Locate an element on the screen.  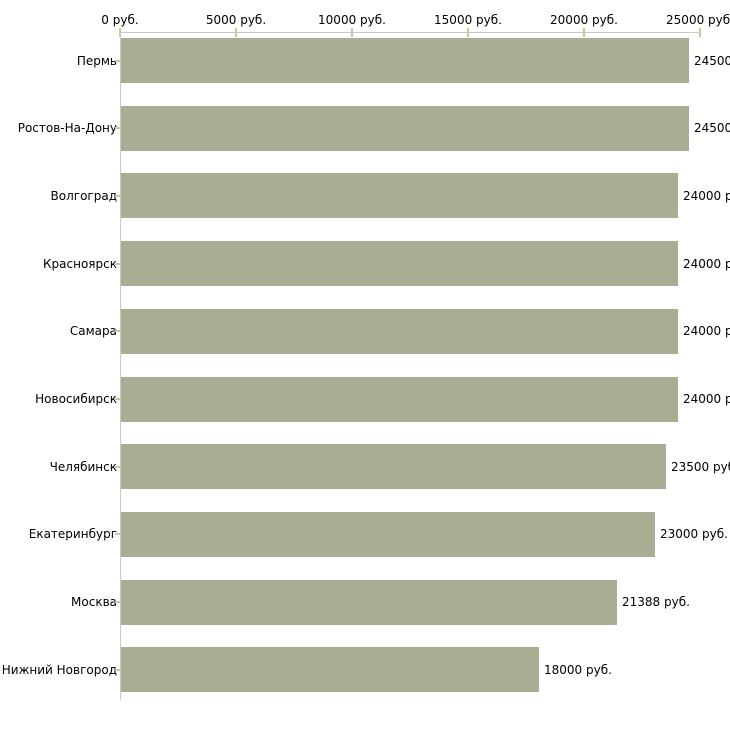
category-label: Волгоград is located at coordinates (83, 195).